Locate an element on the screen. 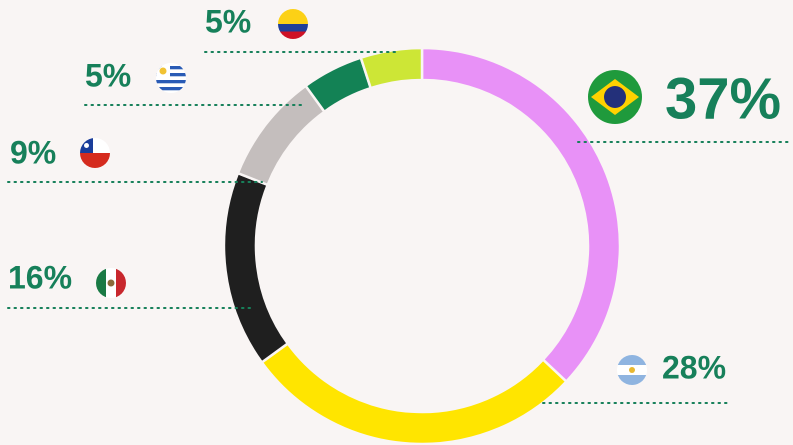 The height and width of the screenshot is (445, 793). data-label: 28% is located at coordinates (694, 367).